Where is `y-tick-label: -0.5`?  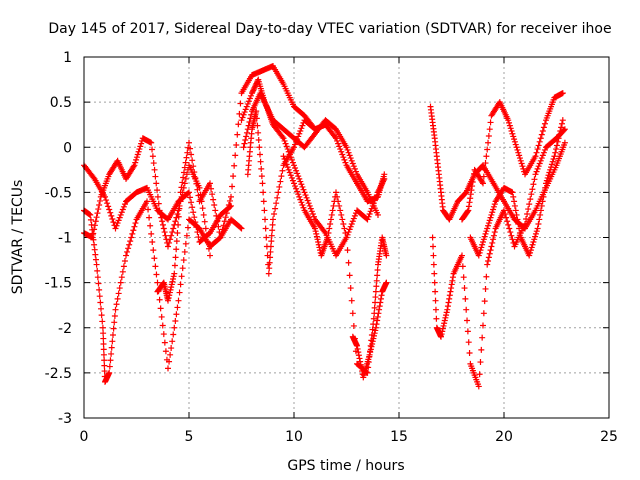 y-tick-label: -0.5 is located at coordinates (58, 193).